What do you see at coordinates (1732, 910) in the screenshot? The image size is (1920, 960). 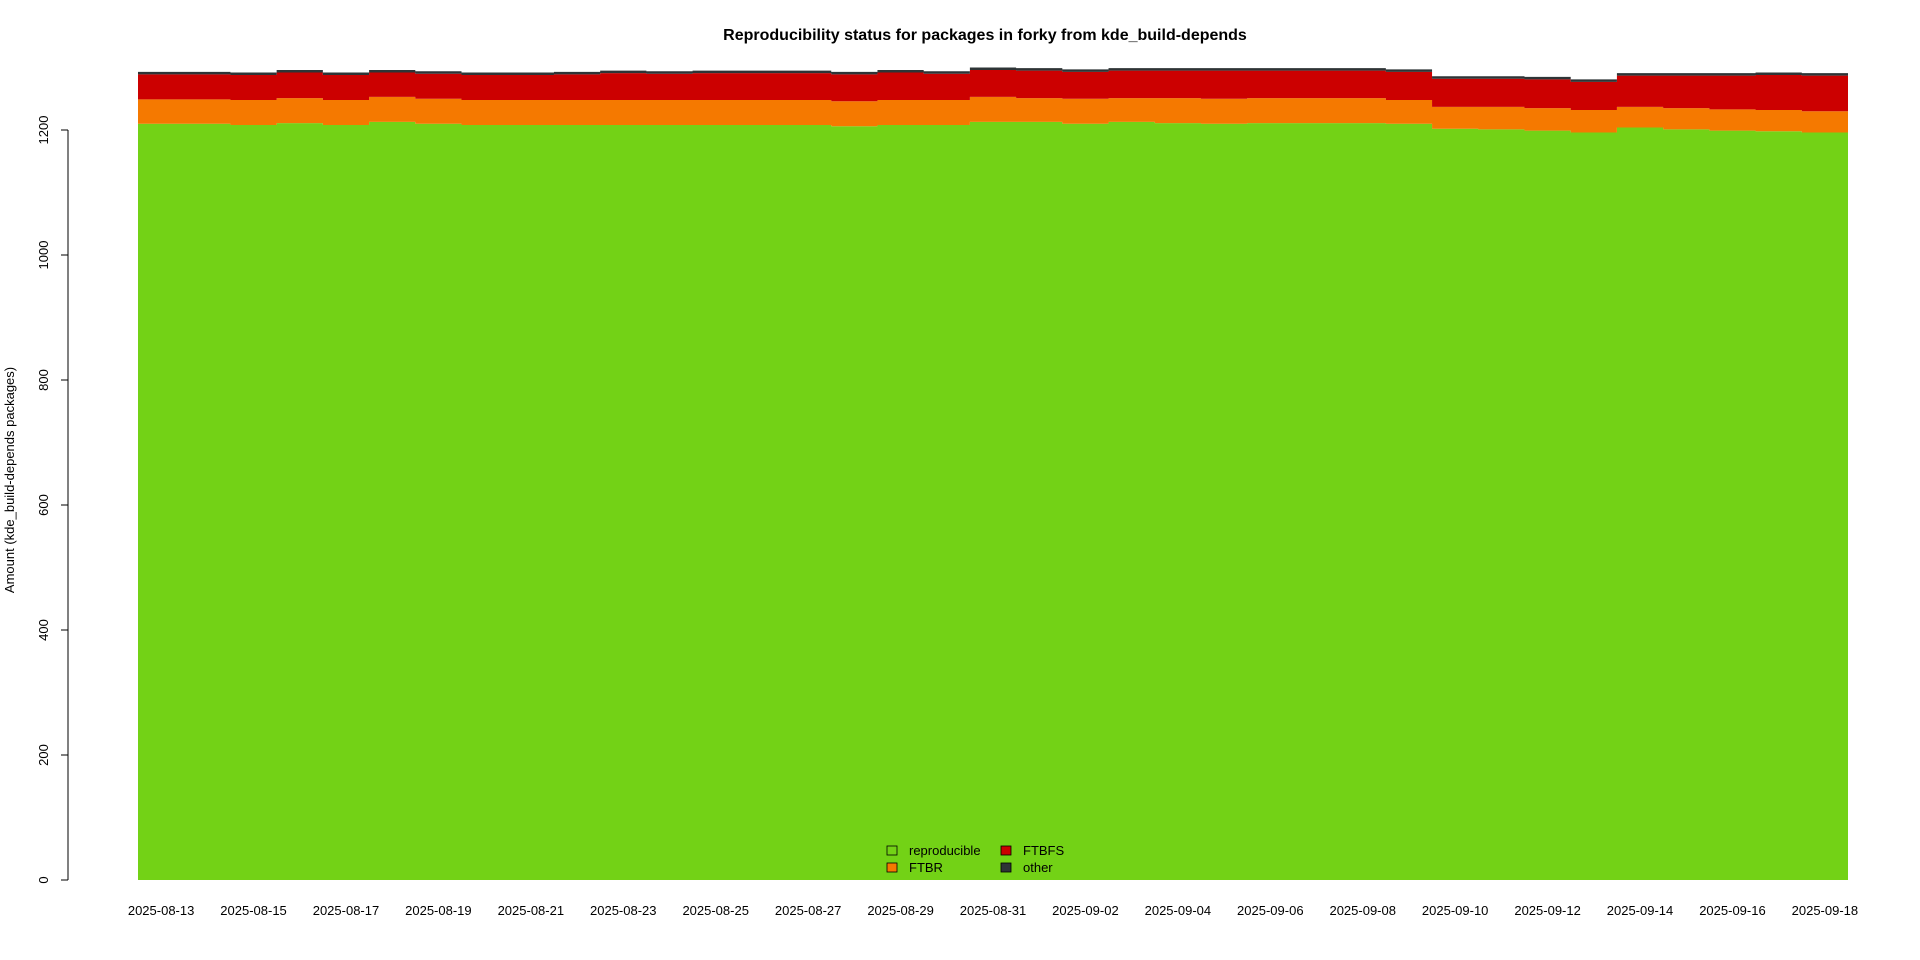 I see `x-tick-label: 2025-09-16` at bounding box center [1732, 910].